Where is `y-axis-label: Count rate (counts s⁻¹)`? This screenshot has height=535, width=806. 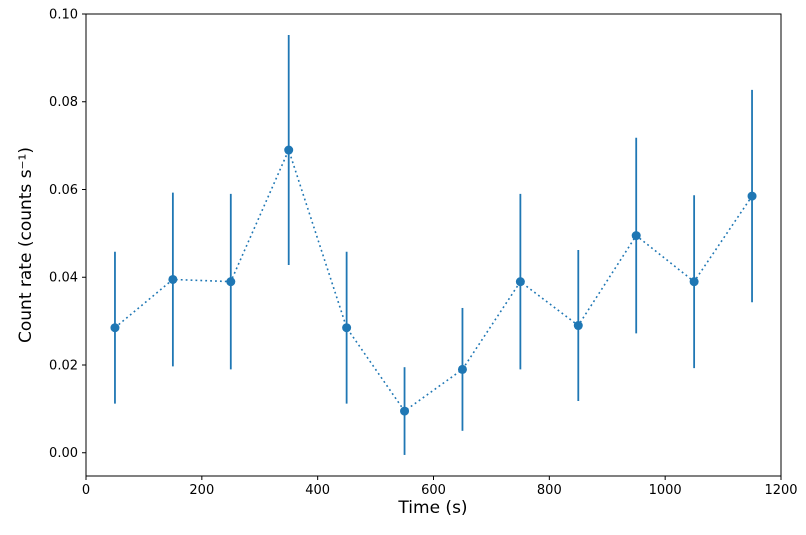 y-axis-label: Count rate (counts s⁻¹) is located at coordinates (26, 245).